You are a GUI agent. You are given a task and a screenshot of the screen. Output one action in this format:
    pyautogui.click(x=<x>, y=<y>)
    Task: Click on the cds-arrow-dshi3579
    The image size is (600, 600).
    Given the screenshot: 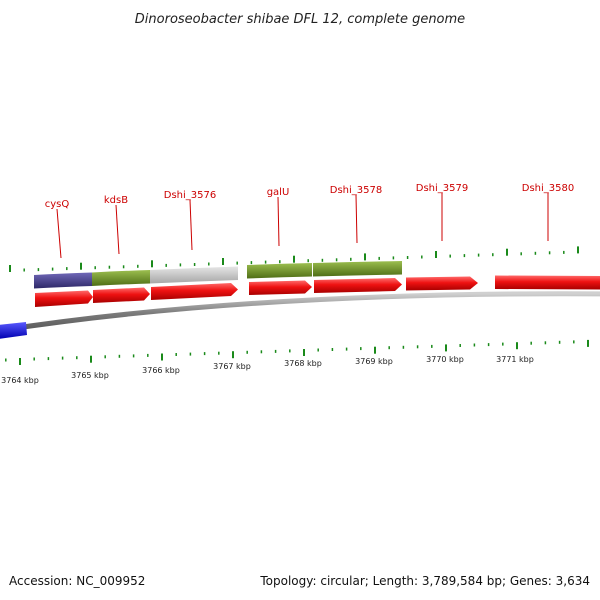 What is the action you would take?
    pyautogui.click(x=442, y=283)
    